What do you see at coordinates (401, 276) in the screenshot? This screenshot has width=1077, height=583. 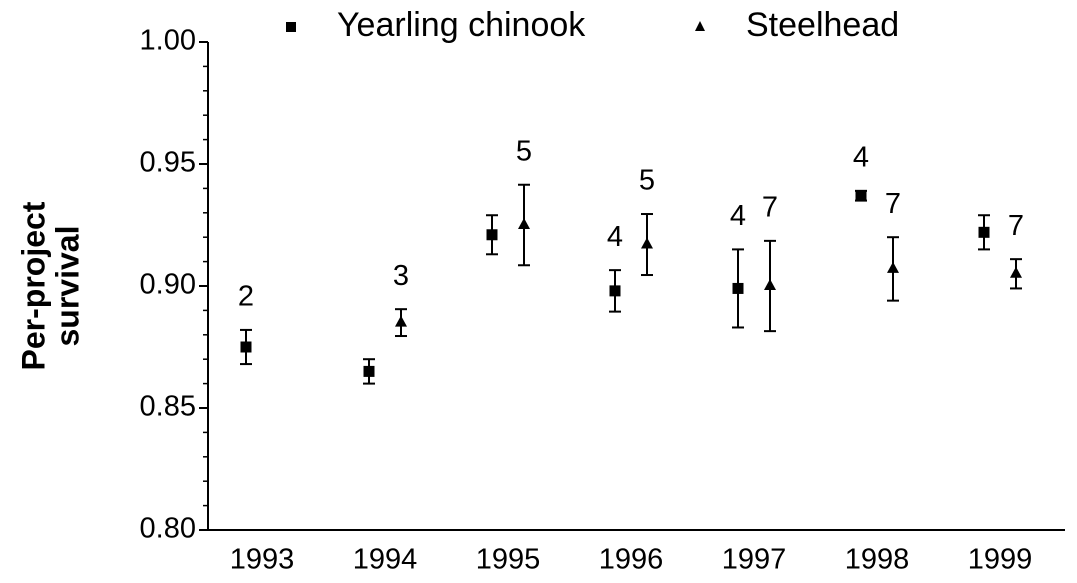 I see `count-label: 3` at bounding box center [401, 276].